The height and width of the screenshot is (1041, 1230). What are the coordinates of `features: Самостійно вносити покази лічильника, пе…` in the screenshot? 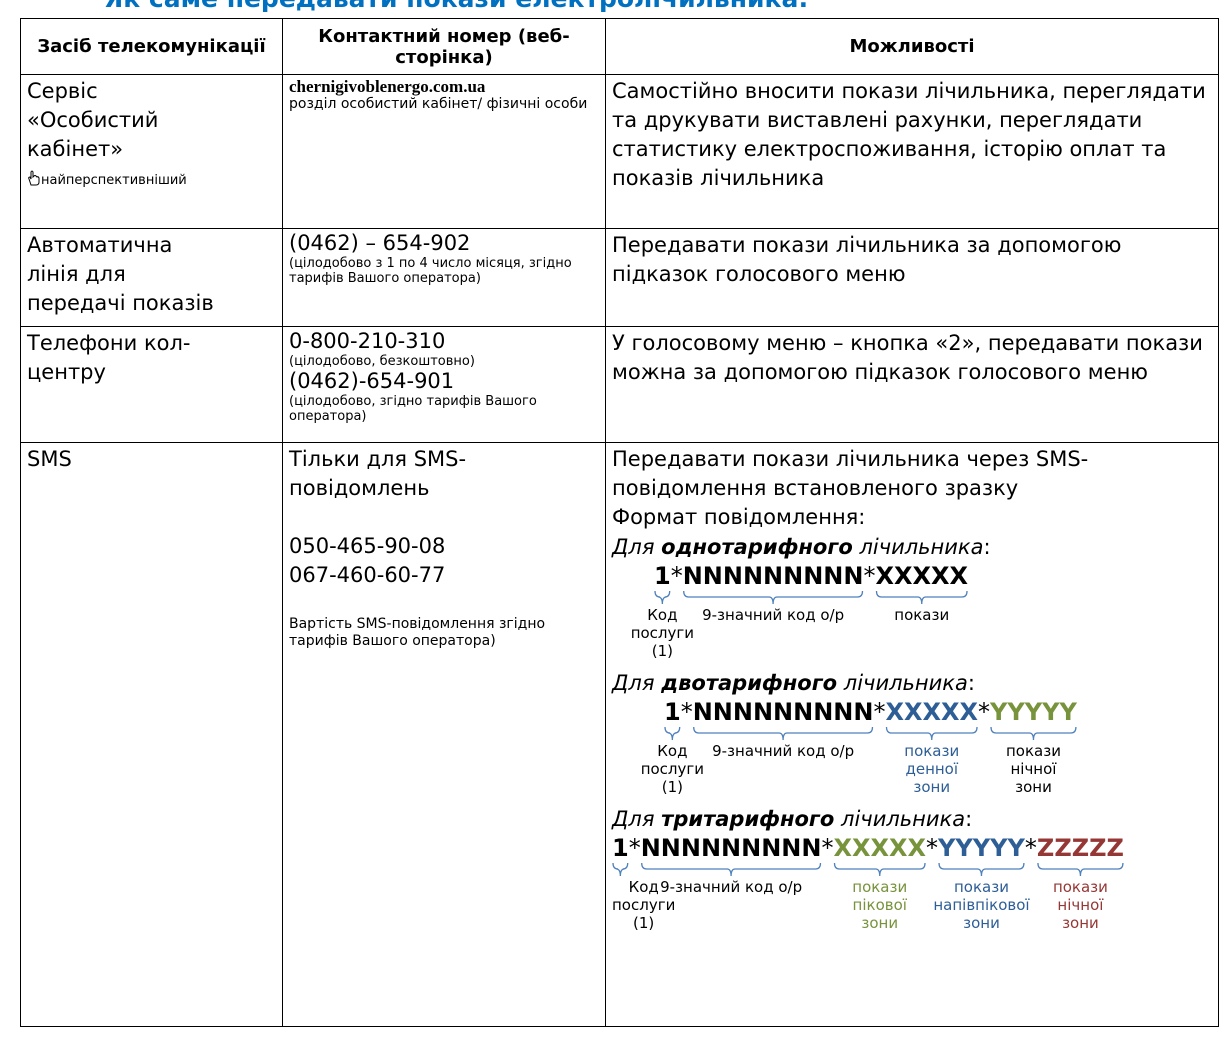 It's located at (909, 134).